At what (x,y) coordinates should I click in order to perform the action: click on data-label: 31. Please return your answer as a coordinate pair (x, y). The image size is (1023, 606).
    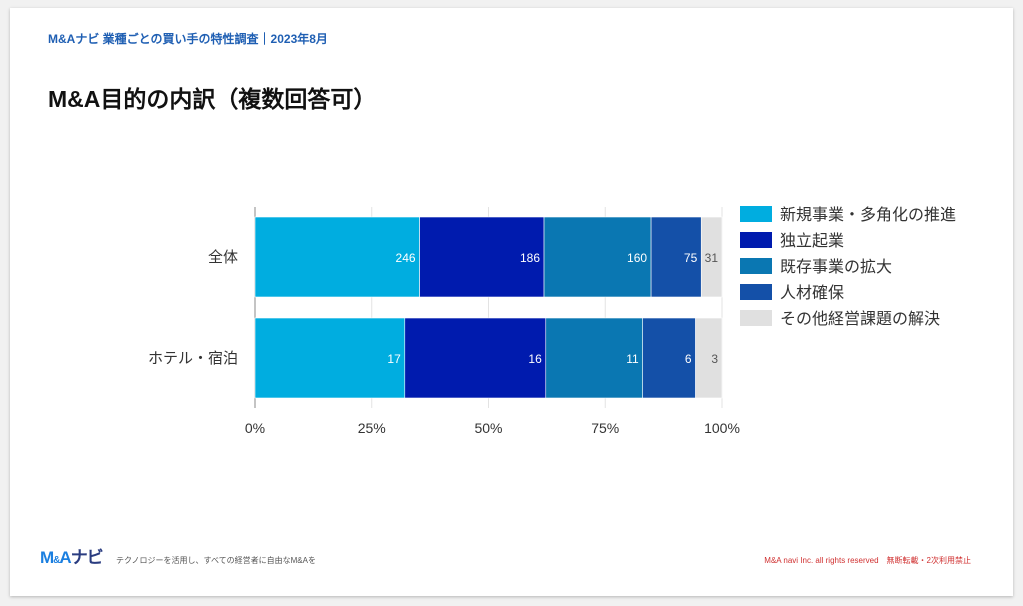
    Looking at the image, I should click on (712, 258).